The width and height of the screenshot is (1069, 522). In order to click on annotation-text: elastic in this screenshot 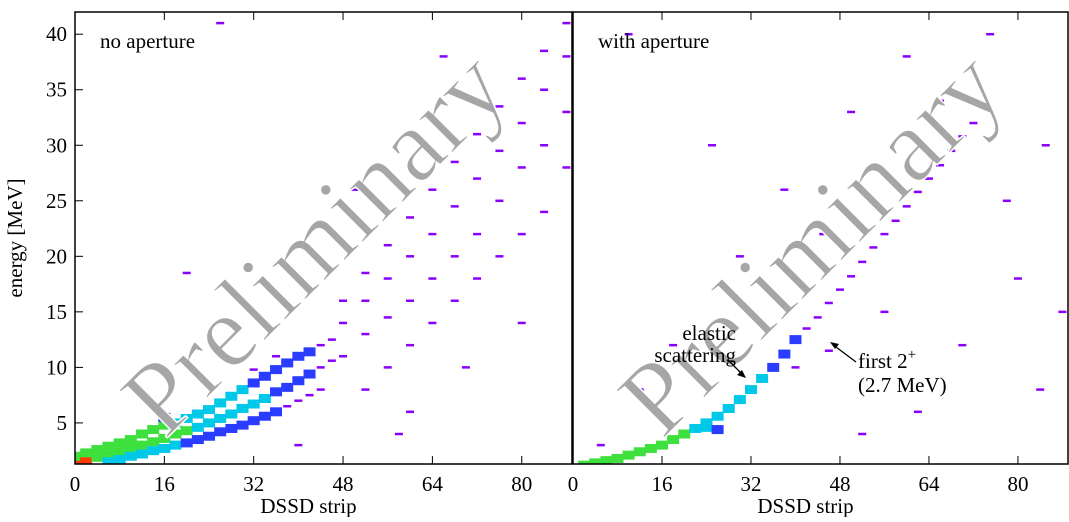, I will do `click(709, 333)`.